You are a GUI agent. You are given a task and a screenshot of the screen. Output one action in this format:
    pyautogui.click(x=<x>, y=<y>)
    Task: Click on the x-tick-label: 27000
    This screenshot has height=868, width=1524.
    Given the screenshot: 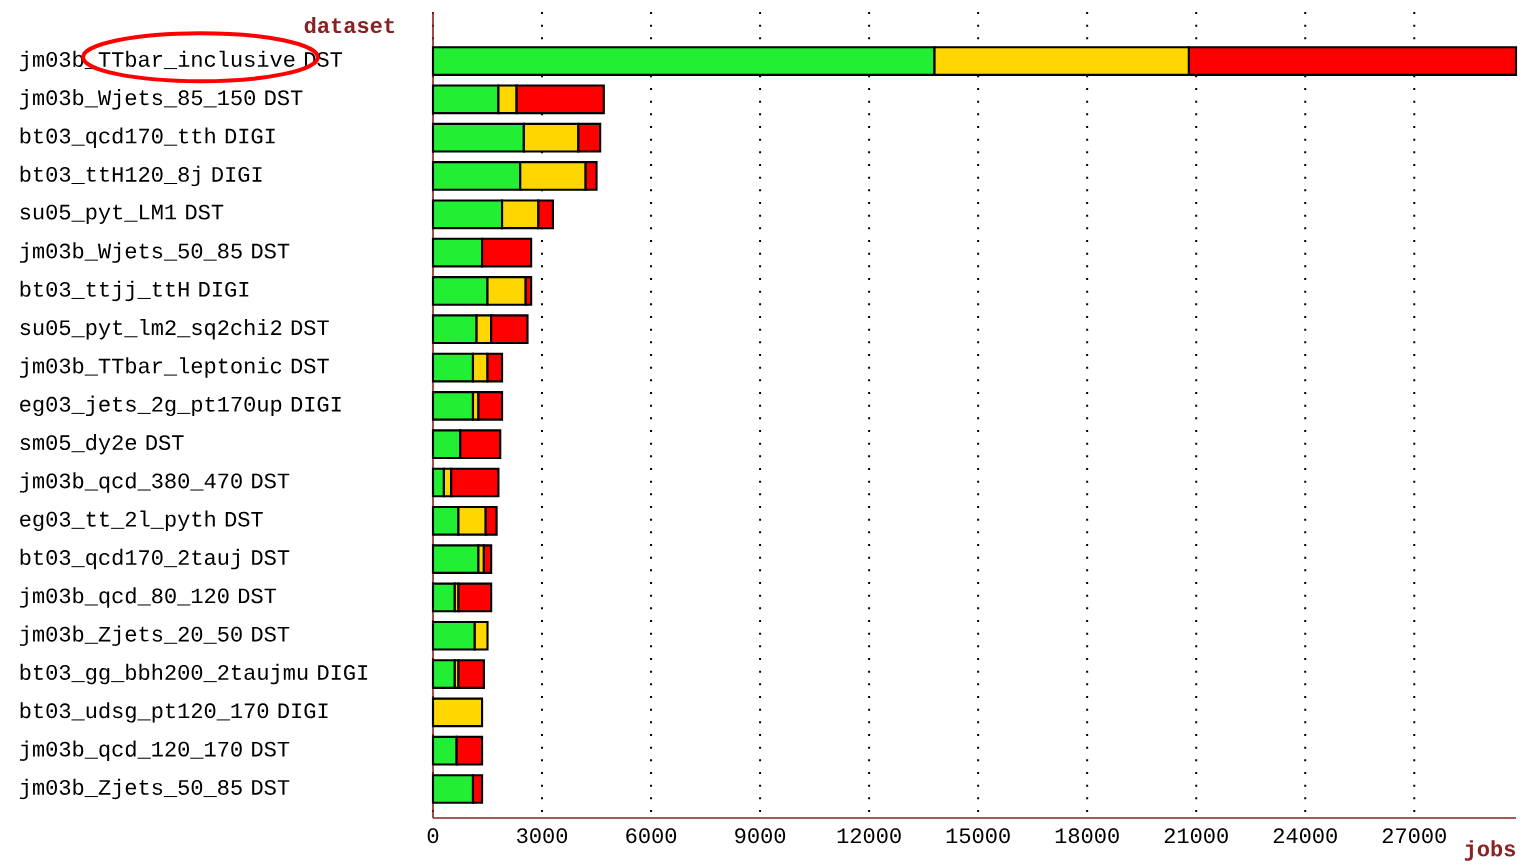 What is the action you would take?
    pyautogui.click(x=1414, y=836)
    